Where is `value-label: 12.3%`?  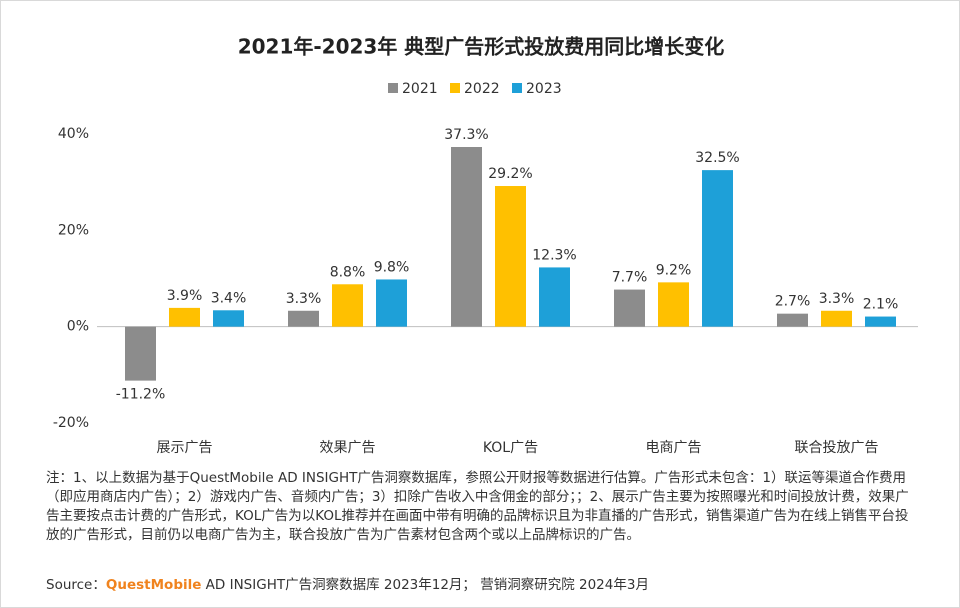
value-label: 12.3% is located at coordinates (554, 255).